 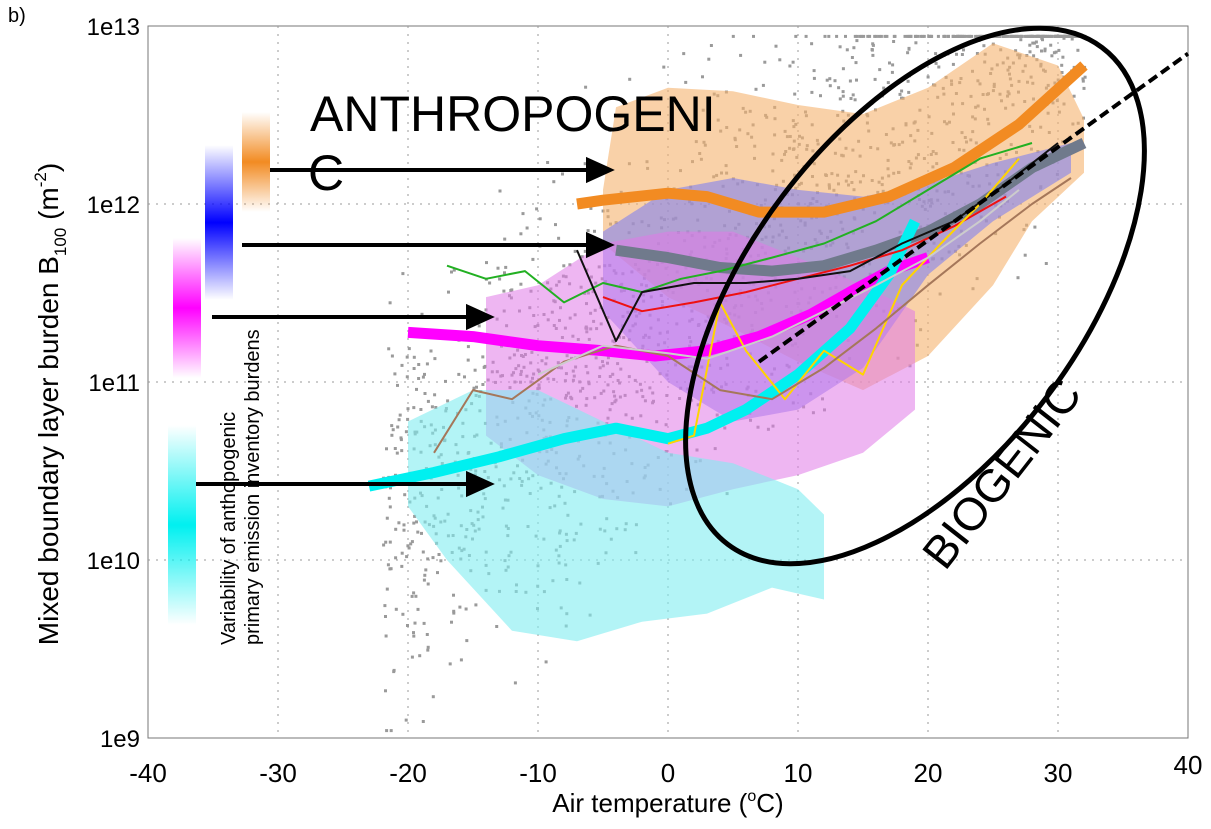 What do you see at coordinates (219, 222) in the screenshot?
I see `swatch-blue` at bounding box center [219, 222].